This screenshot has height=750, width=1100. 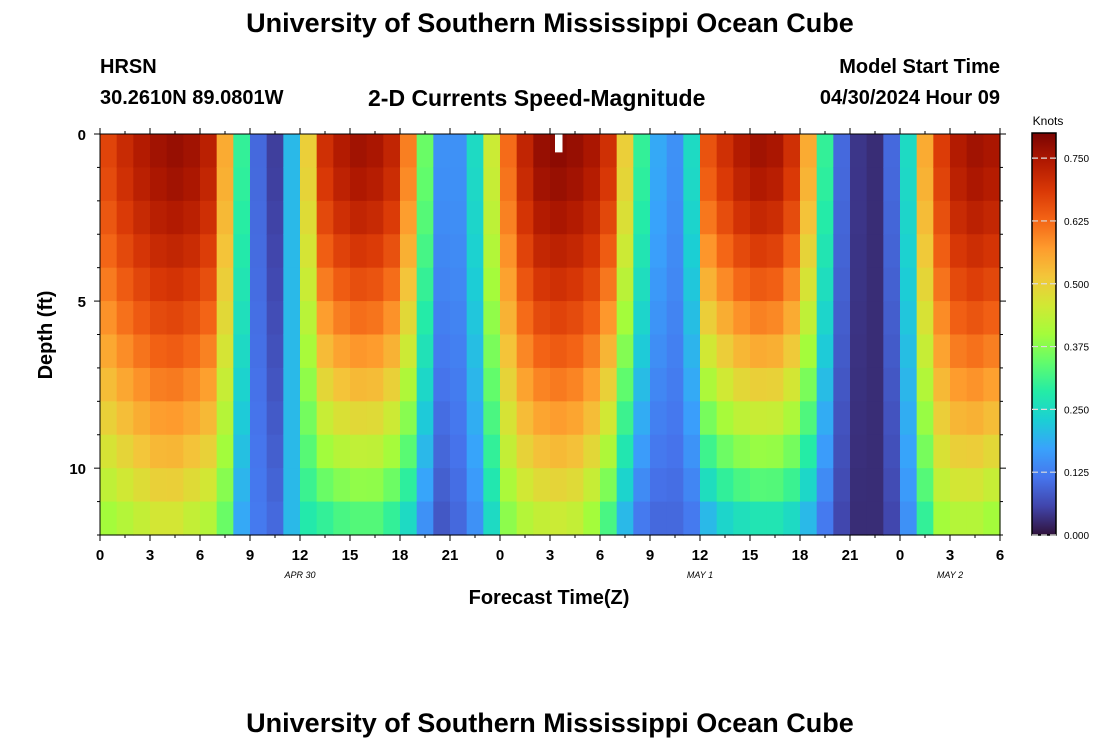 What do you see at coordinates (750, 555) in the screenshot?
I see `x-tick-label: 15` at bounding box center [750, 555].